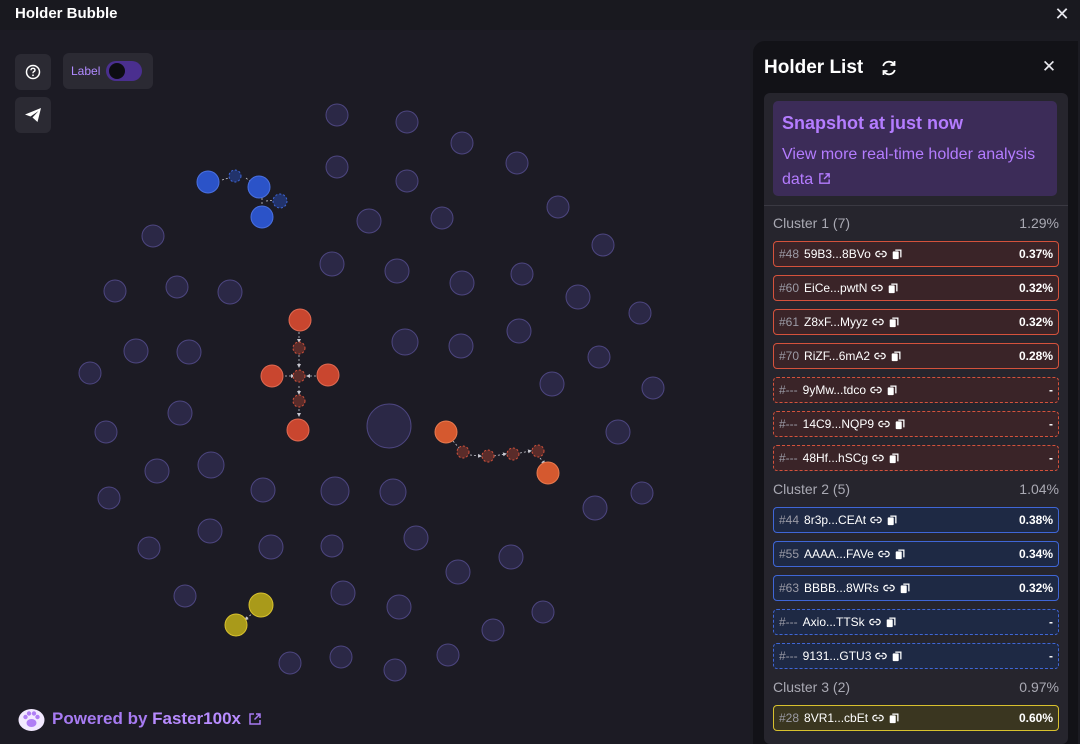  What do you see at coordinates (1062, 14) in the screenshot?
I see `close-window-icon: ✕` at bounding box center [1062, 14].